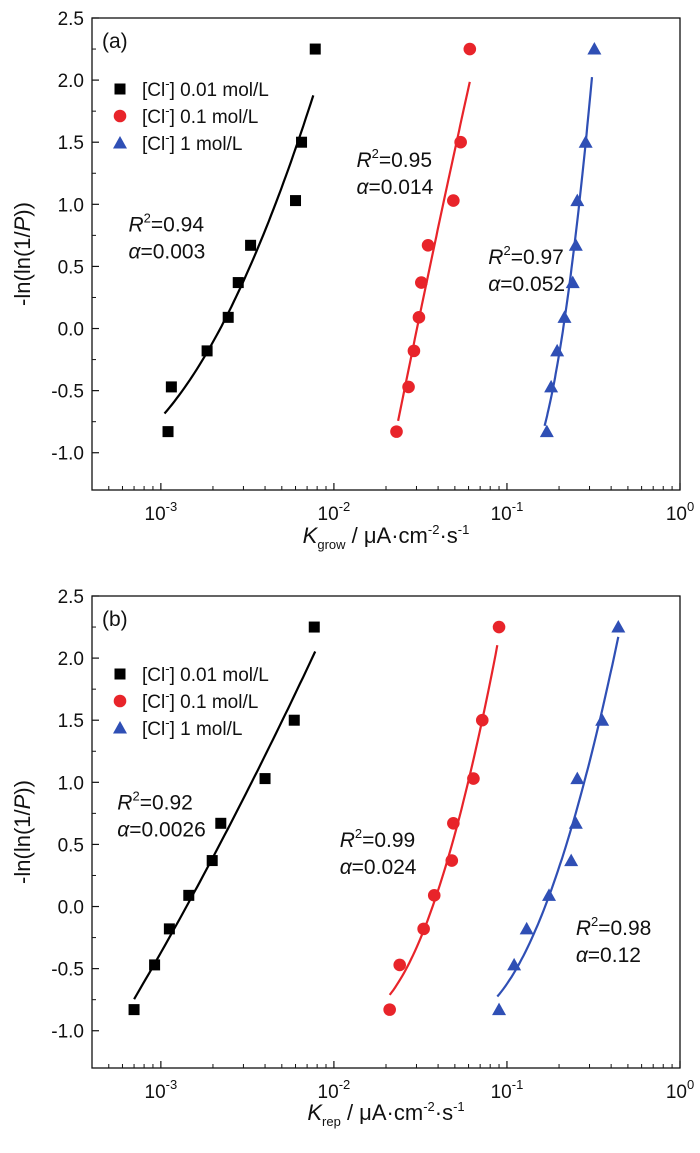 The width and height of the screenshot is (700, 1153). Describe the element at coordinates (378, 839) in the screenshot. I see `r-squared-label: R2=0.99` at that location.